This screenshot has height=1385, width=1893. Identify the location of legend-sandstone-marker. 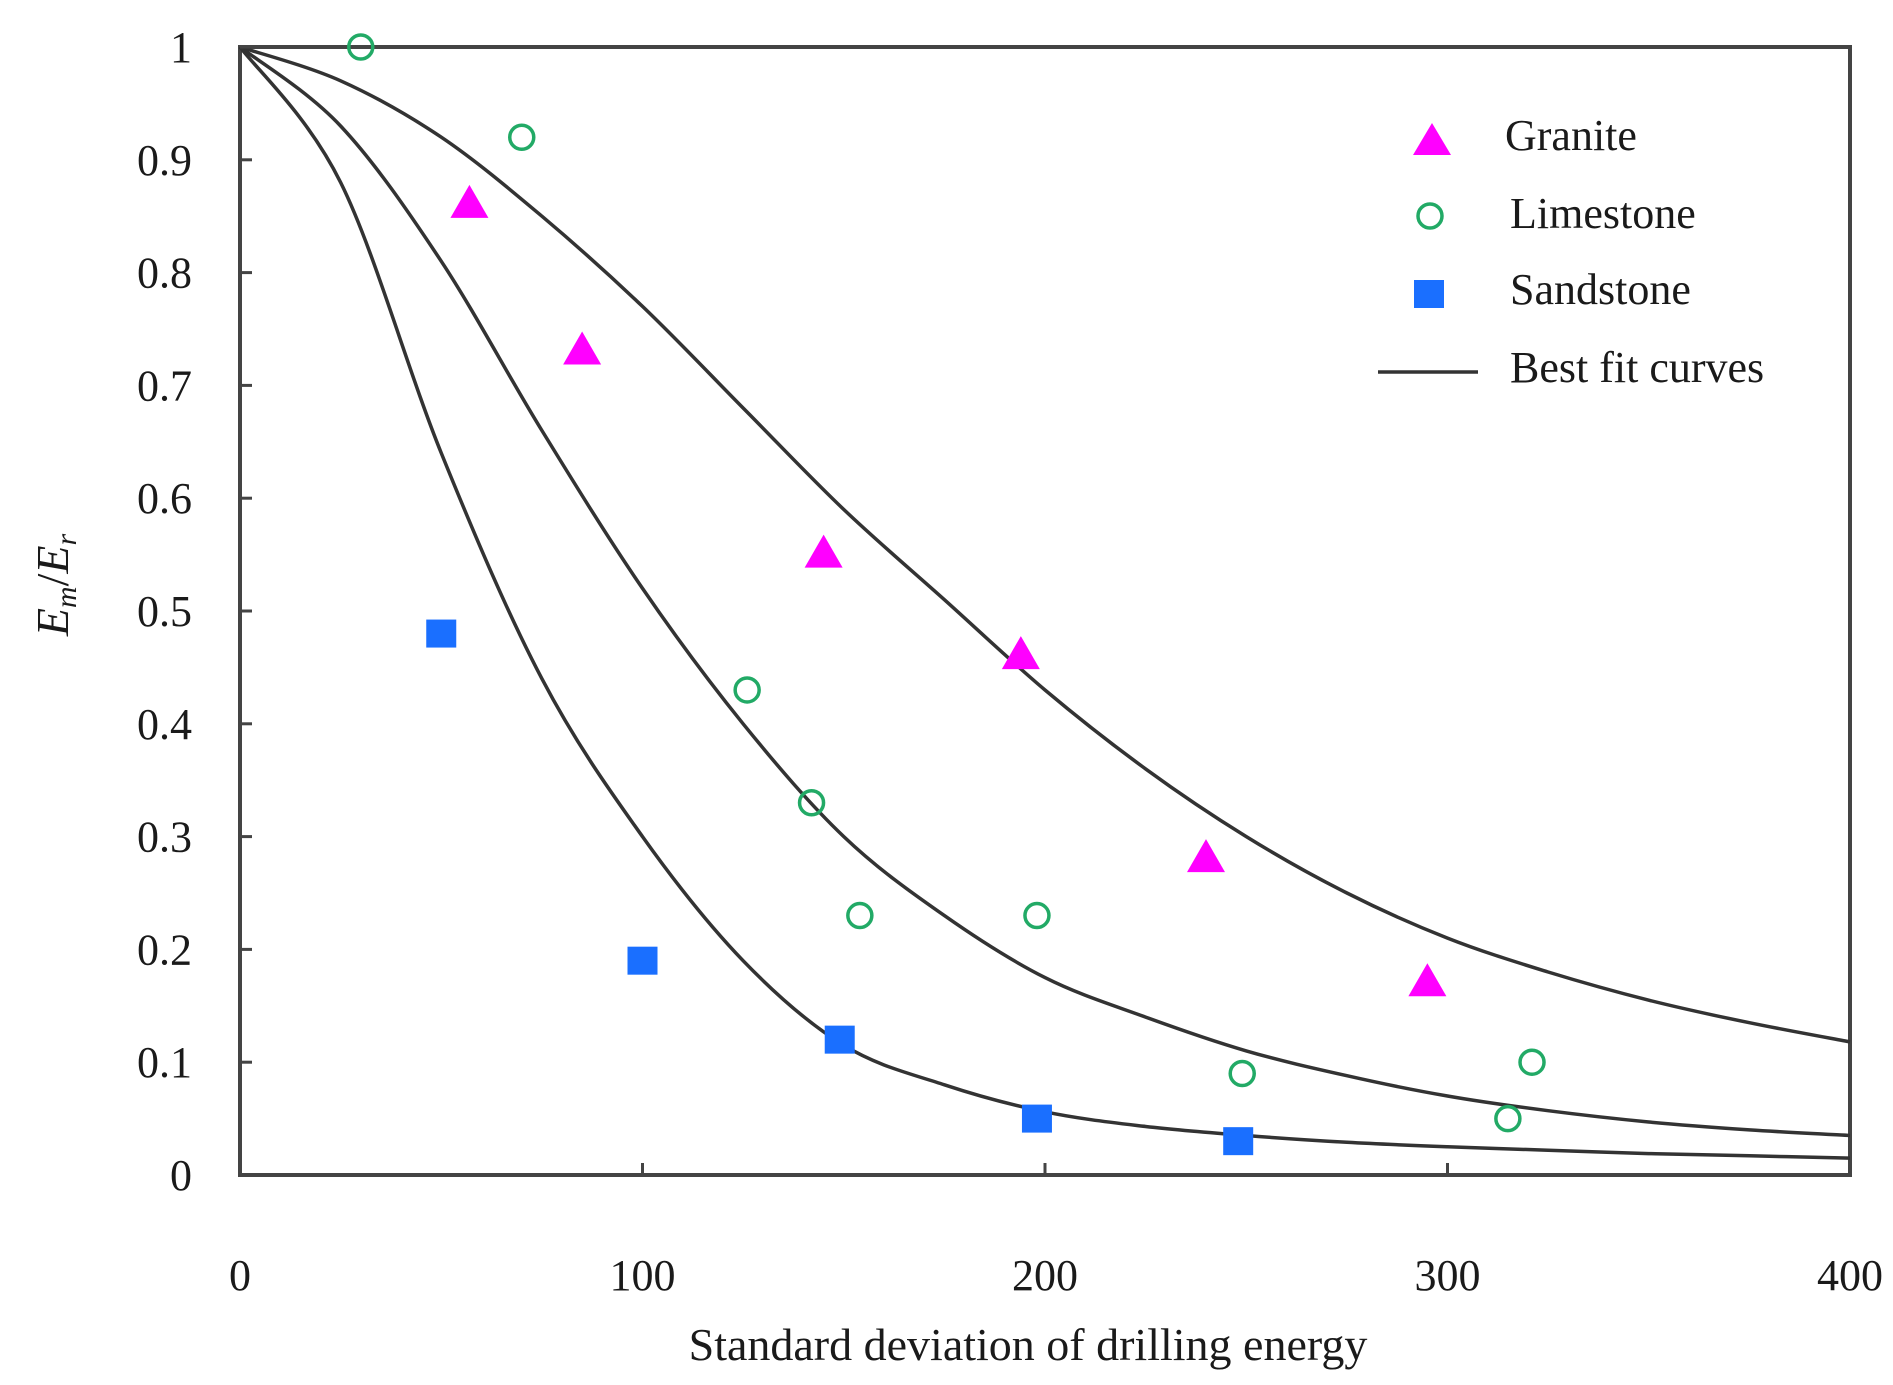
(1429, 294).